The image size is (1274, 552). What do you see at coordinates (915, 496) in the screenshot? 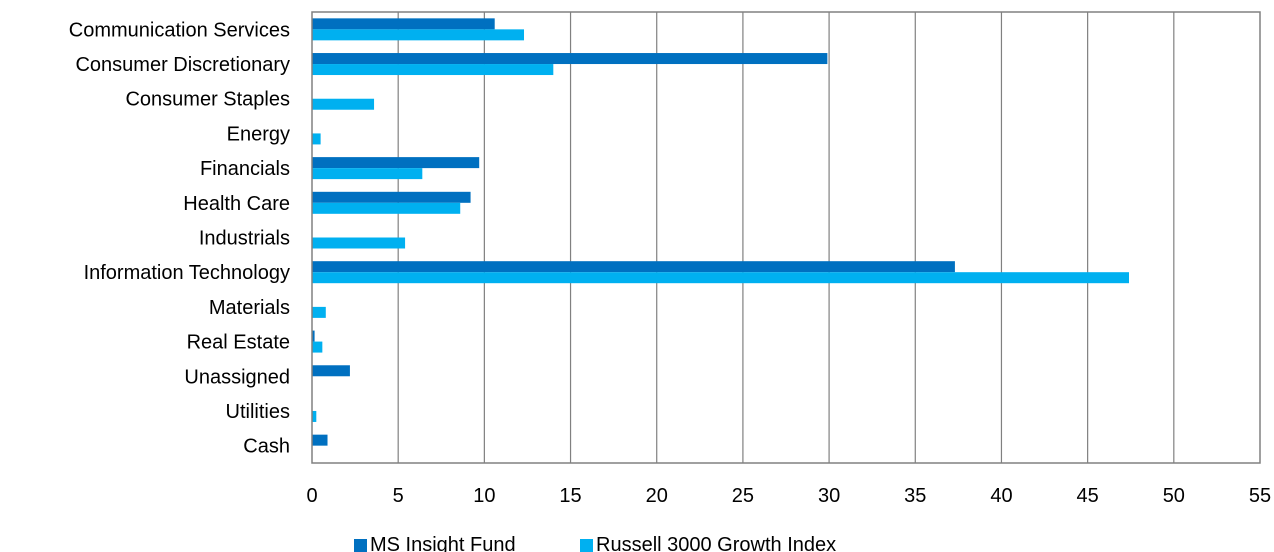
I see `x-tick-label-35: 35` at bounding box center [915, 496].